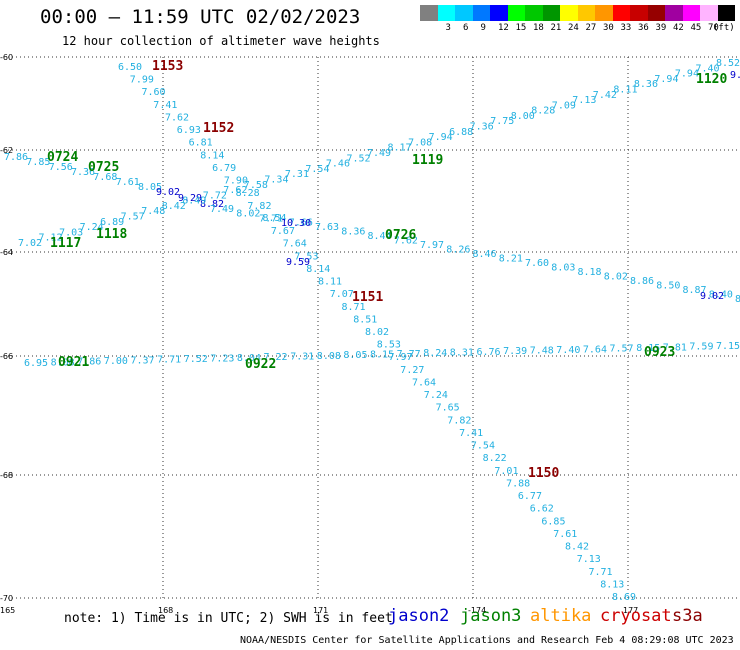 The height and width of the screenshot is (650, 740). Describe the element at coordinates (275, 218) in the screenshot. I see `wave-height-value: 8.54` at that location.